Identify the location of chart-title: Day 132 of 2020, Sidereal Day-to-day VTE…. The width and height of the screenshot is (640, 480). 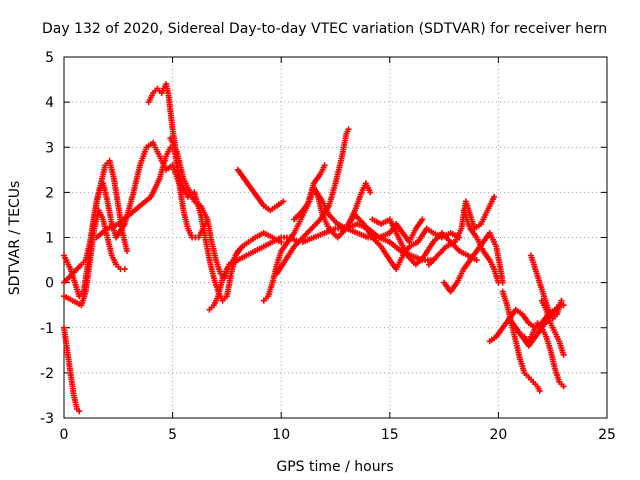
(324, 29).